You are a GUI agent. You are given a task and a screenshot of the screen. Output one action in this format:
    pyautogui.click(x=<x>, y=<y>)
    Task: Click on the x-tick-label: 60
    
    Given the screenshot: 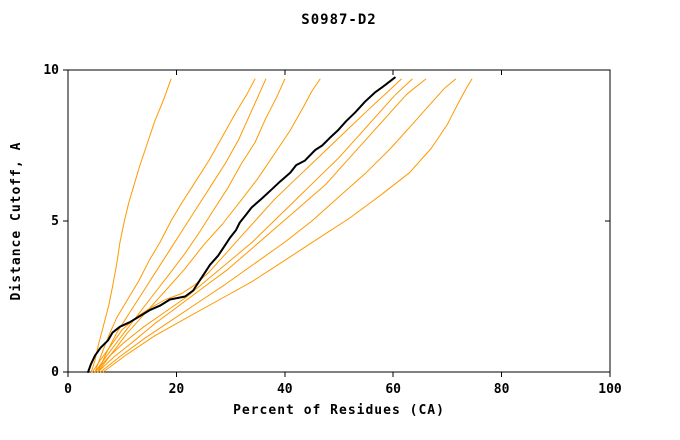 What is the action you would take?
    pyautogui.click(x=393, y=389)
    